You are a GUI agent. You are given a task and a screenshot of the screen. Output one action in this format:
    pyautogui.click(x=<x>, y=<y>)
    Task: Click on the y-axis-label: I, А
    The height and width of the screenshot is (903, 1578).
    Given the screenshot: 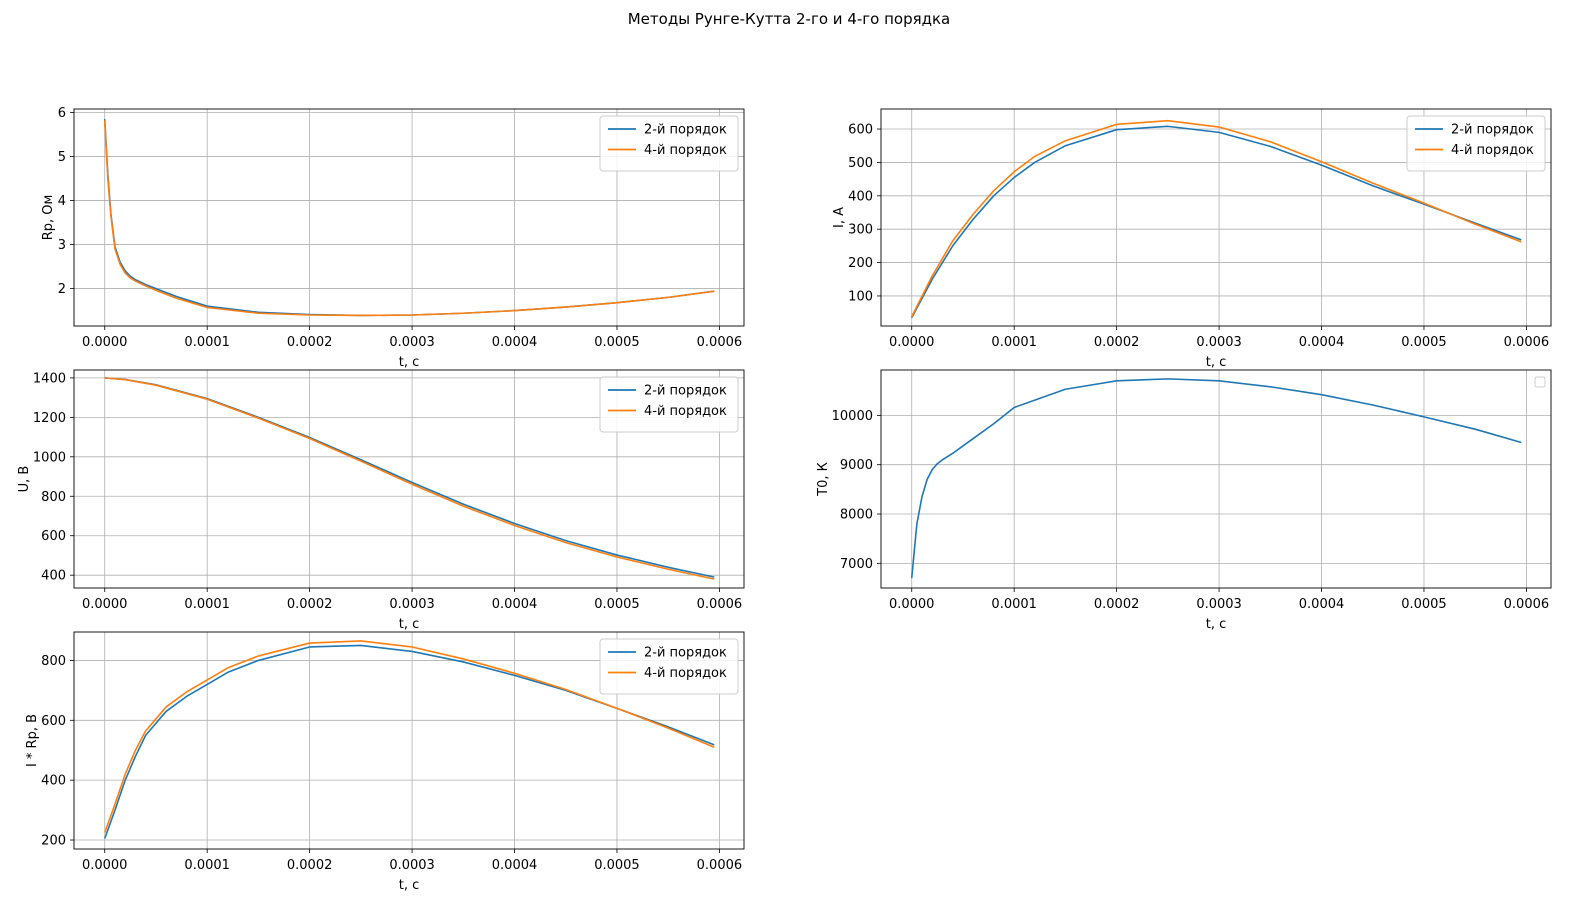 What is the action you would take?
    pyautogui.click(x=839, y=217)
    